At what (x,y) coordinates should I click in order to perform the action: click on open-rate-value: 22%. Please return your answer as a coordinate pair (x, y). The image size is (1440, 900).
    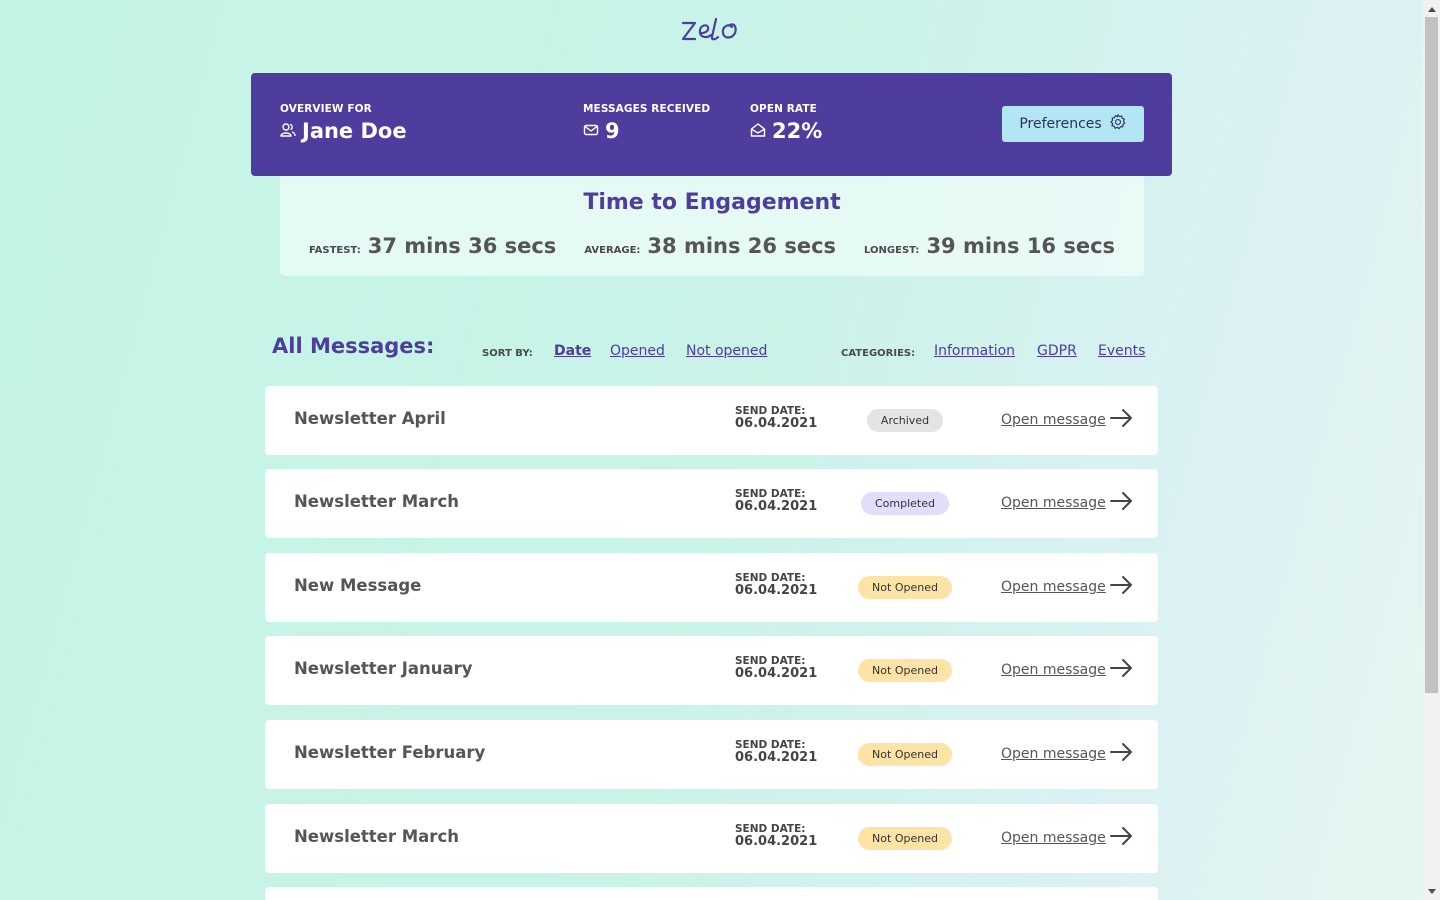
    Looking at the image, I should click on (797, 131).